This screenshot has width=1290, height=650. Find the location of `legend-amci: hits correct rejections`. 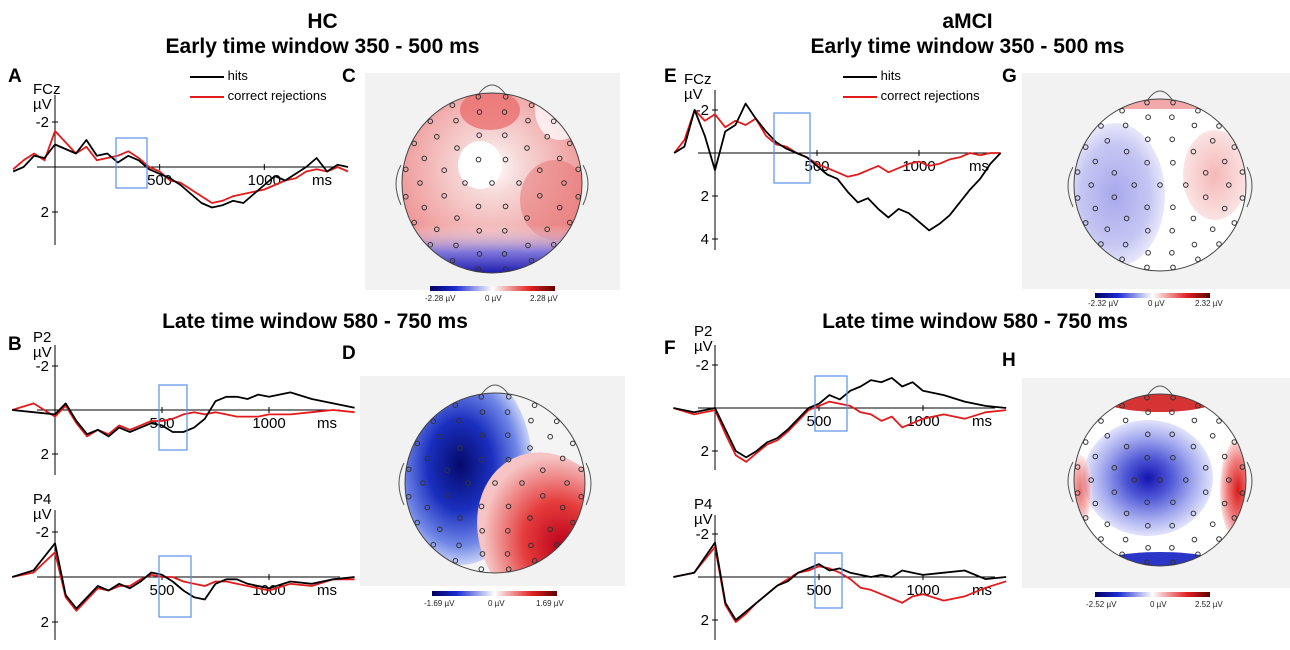

legend-amci: hits correct rejections is located at coordinates (911, 88).